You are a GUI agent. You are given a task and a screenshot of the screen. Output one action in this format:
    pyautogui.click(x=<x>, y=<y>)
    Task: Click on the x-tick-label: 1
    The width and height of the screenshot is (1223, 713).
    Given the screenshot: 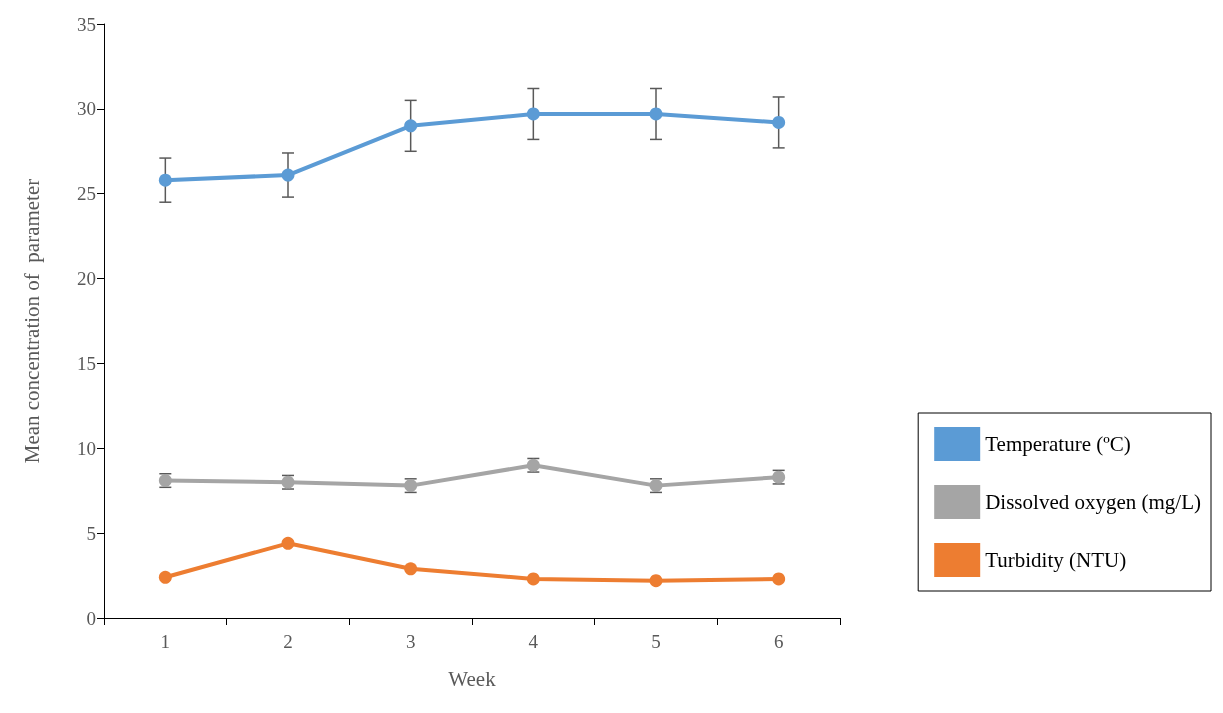 What is the action you would take?
    pyautogui.click(x=165, y=641)
    